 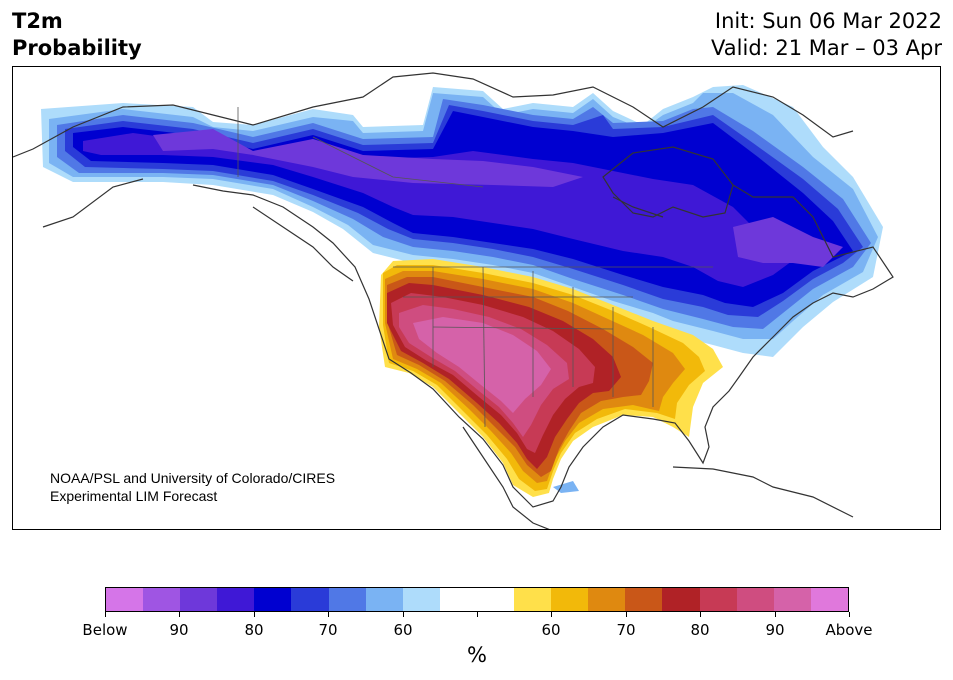 What do you see at coordinates (37, 21) in the screenshot?
I see `title-variable: T2m` at bounding box center [37, 21].